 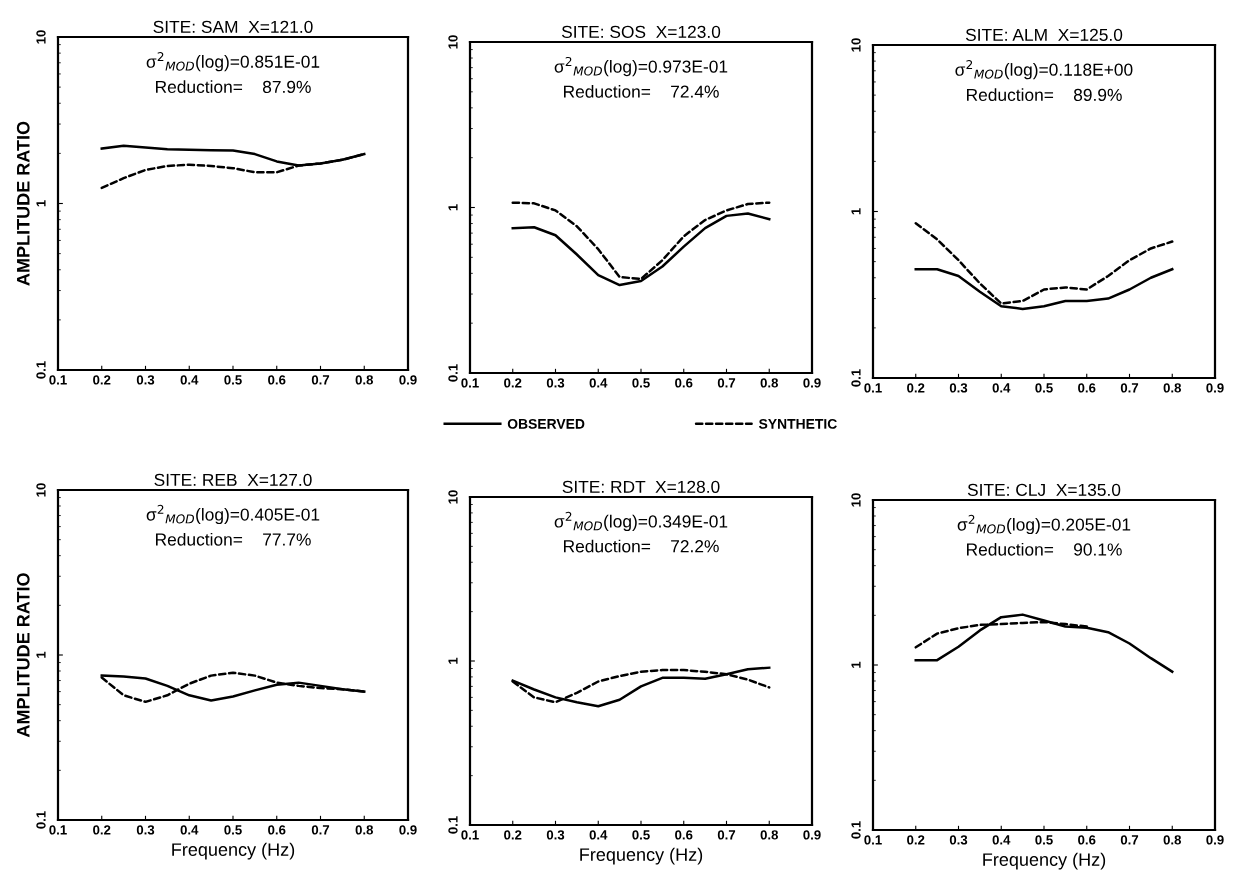 What do you see at coordinates (1044, 549) in the screenshot?
I see `annotation: Reduction= 90.1%` at bounding box center [1044, 549].